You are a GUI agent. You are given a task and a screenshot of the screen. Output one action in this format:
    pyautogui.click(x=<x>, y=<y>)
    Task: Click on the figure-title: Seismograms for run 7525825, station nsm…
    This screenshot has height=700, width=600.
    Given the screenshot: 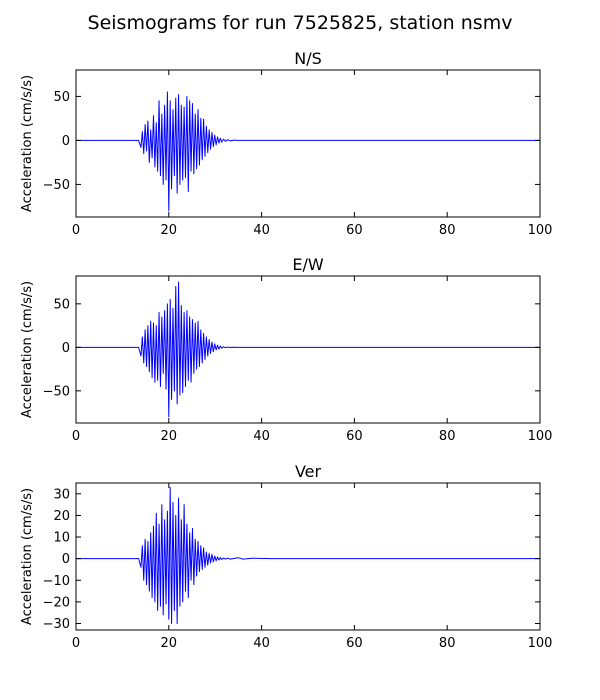 What is the action you would take?
    pyautogui.click(x=300, y=23)
    